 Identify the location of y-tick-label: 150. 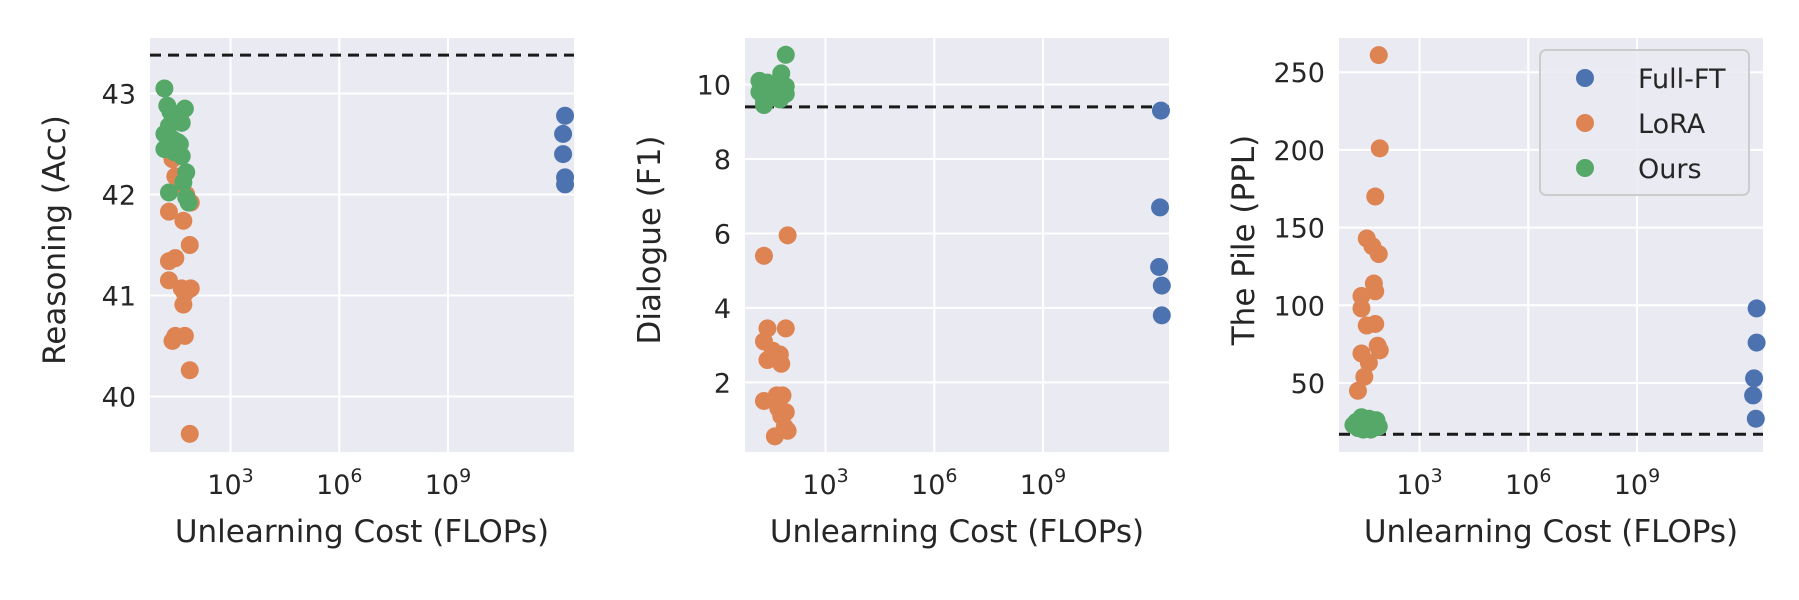
(1299, 229).